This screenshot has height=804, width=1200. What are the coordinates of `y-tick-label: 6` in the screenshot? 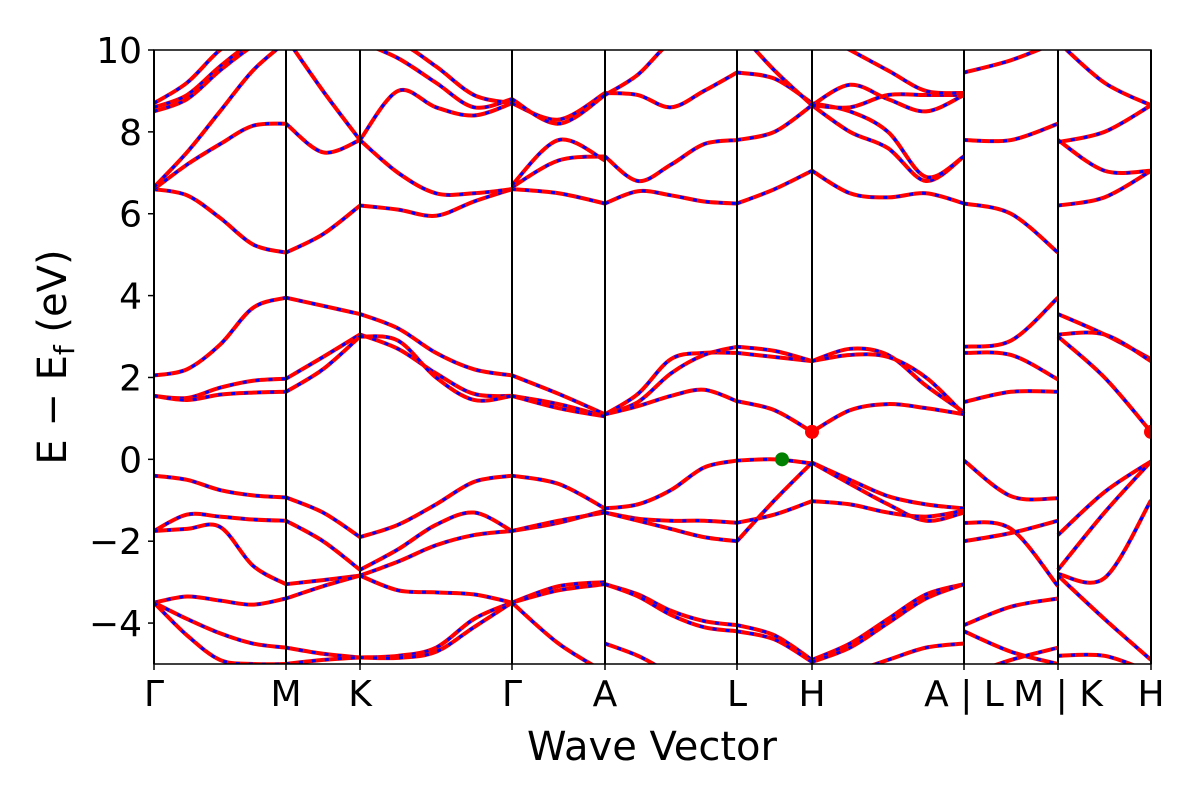 It's located at (130, 215).